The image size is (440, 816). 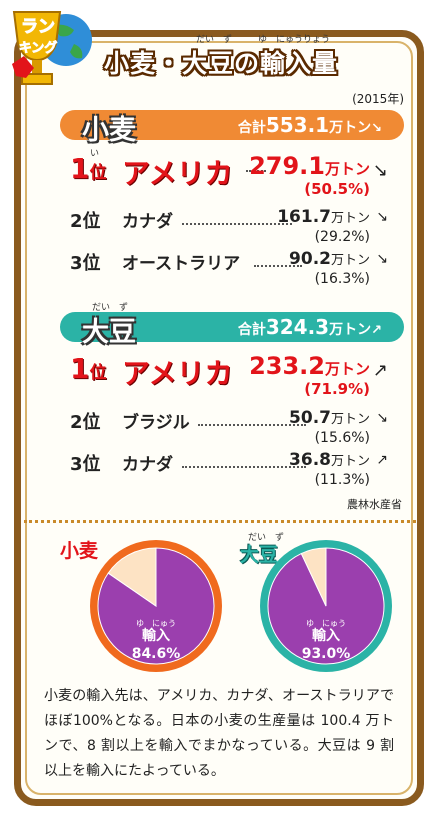 I want to click on badge-line2: キング, so click(x=38, y=48).